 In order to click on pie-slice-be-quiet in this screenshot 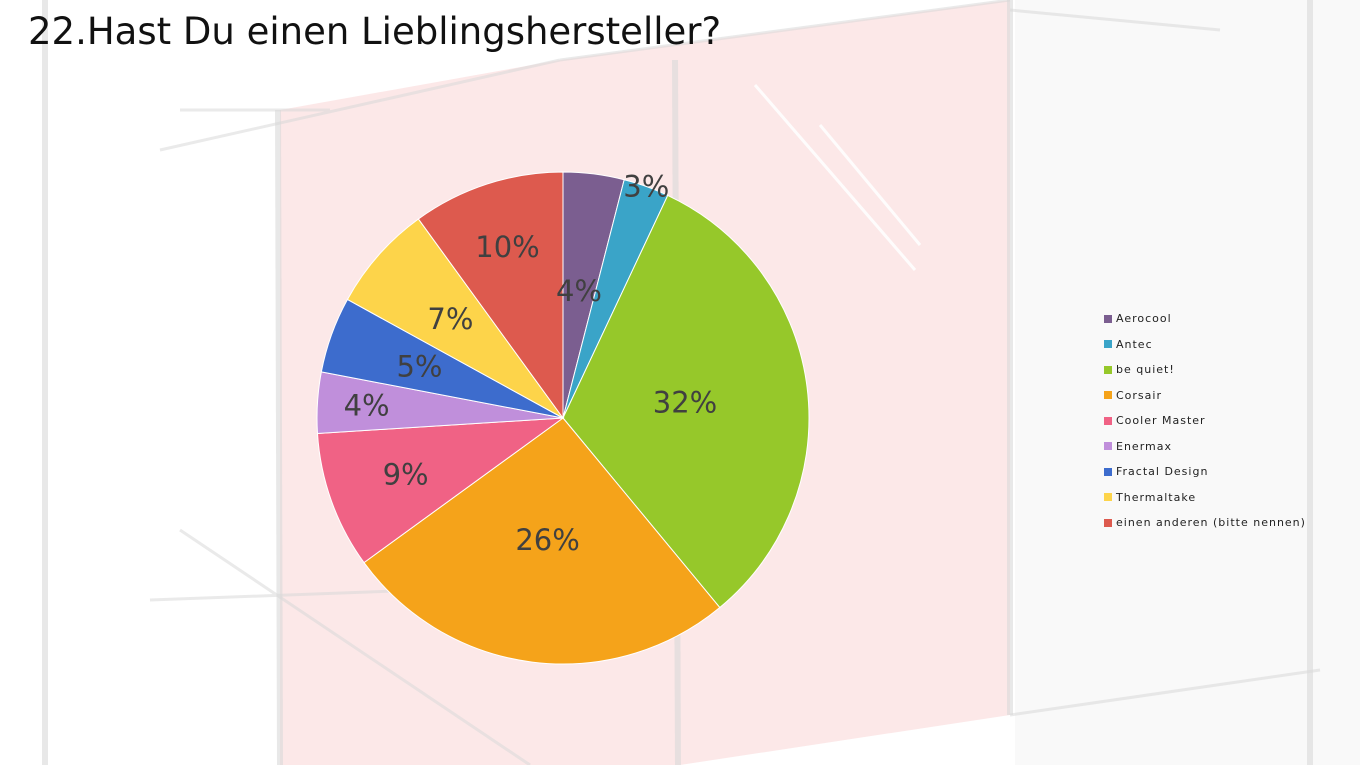, I will do `click(686, 401)`.